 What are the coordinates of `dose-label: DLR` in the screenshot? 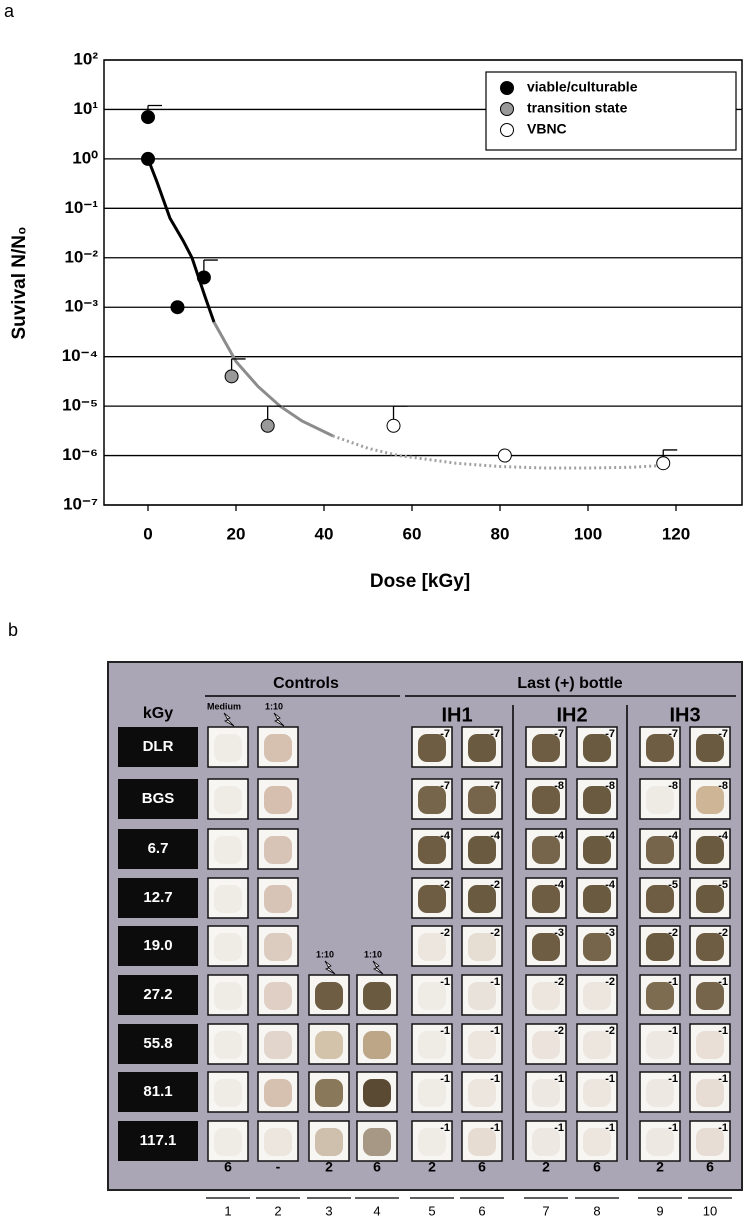 It's located at (158, 746).